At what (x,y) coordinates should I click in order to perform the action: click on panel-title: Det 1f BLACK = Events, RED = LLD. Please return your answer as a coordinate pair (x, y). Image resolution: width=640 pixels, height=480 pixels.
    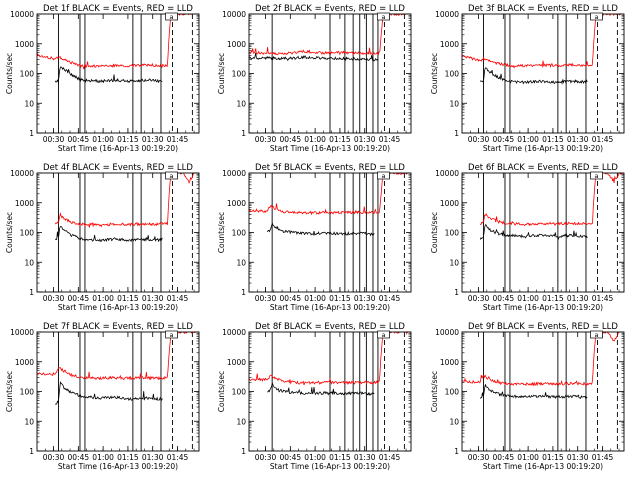
    Looking at the image, I should click on (118, 9).